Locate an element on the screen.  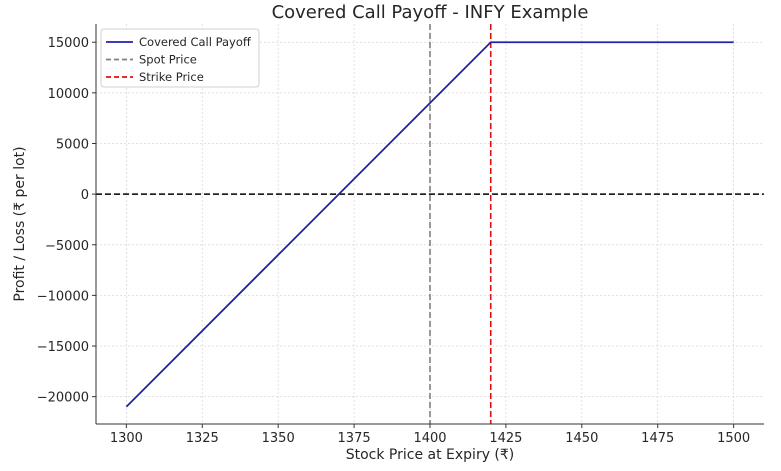
y-tick-label: −10000 is located at coordinates (63, 296).